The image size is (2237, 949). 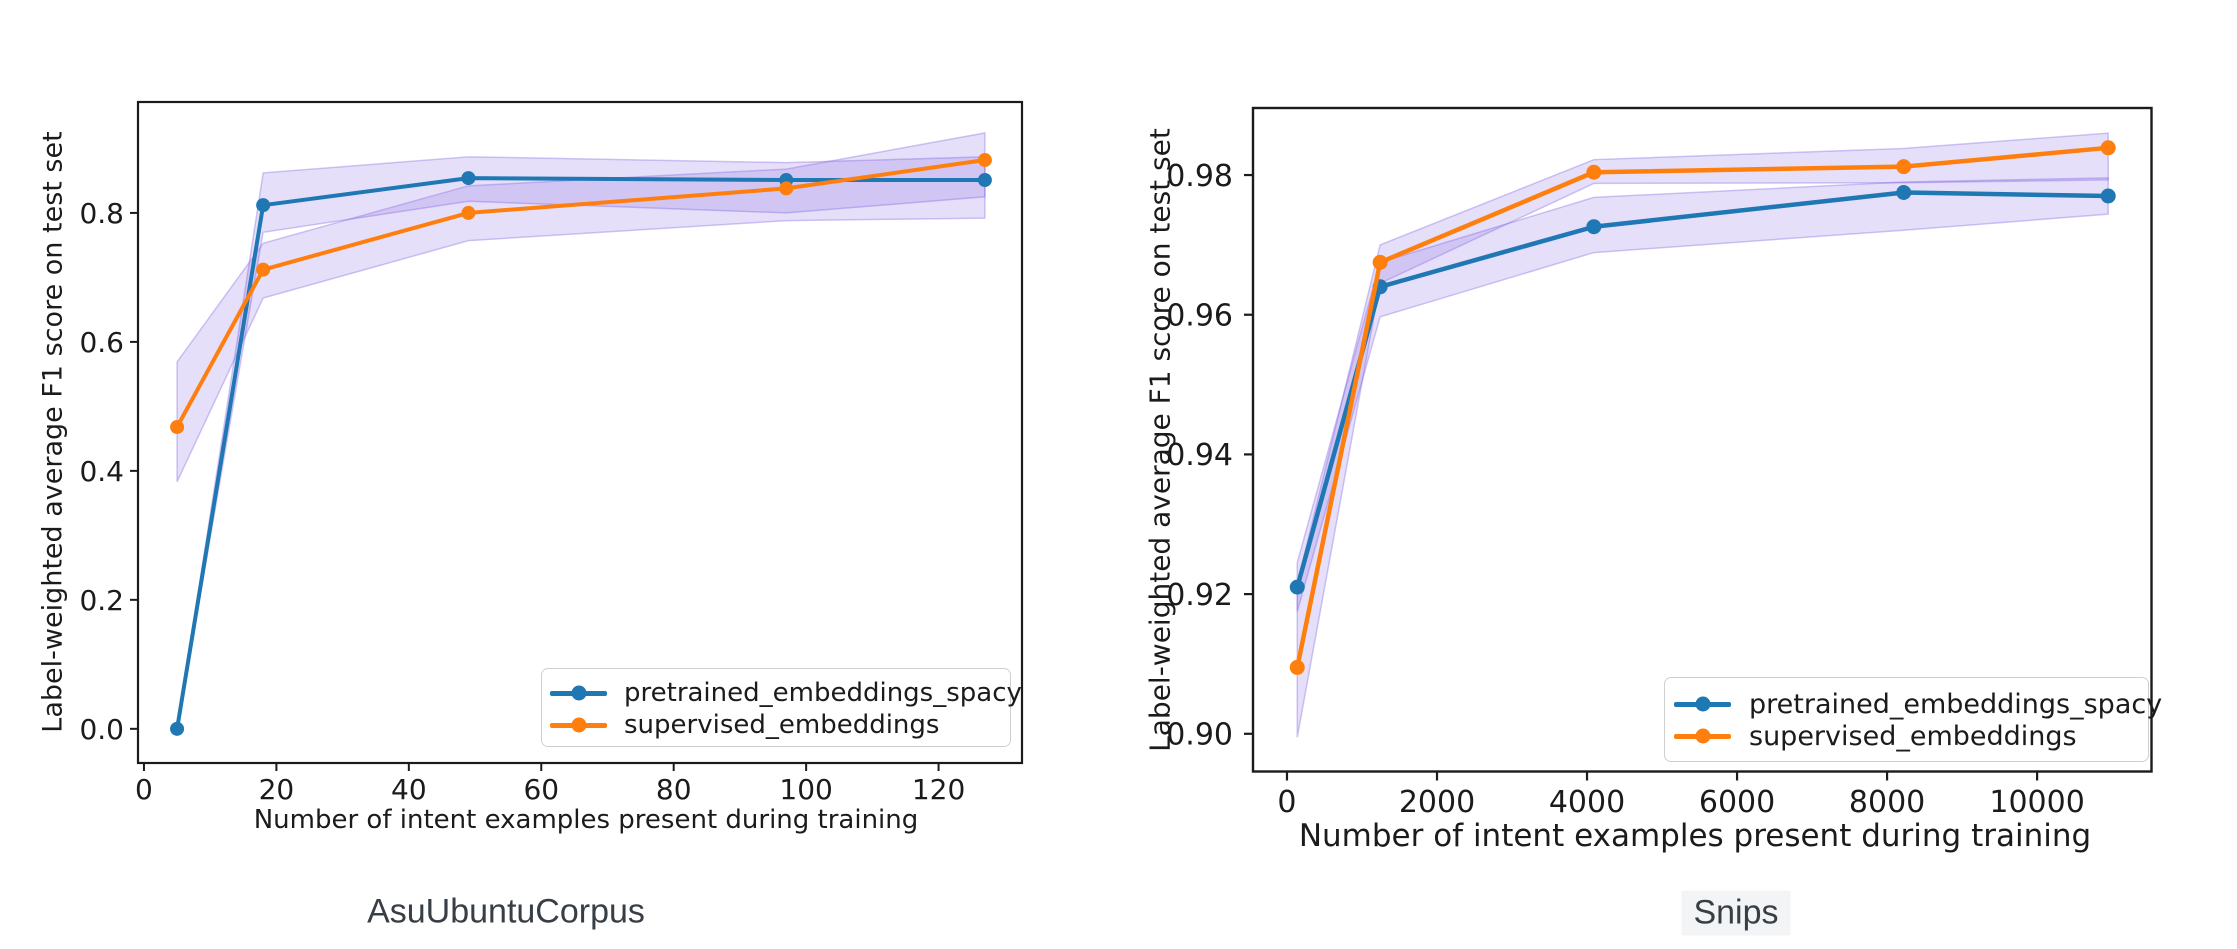 I want to click on x-tick-label: 2000, so click(x=1437, y=802).